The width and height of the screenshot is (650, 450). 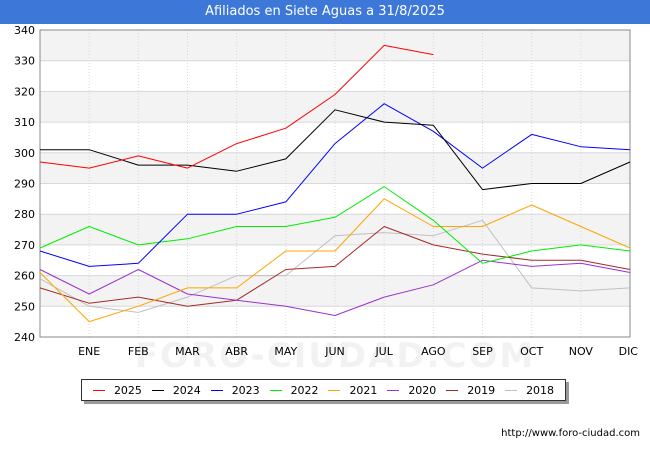 What do you see at coordinates (24, 337) in the screenshot?
I see `y-tick-label: 240` at bounding box center [24, 337].